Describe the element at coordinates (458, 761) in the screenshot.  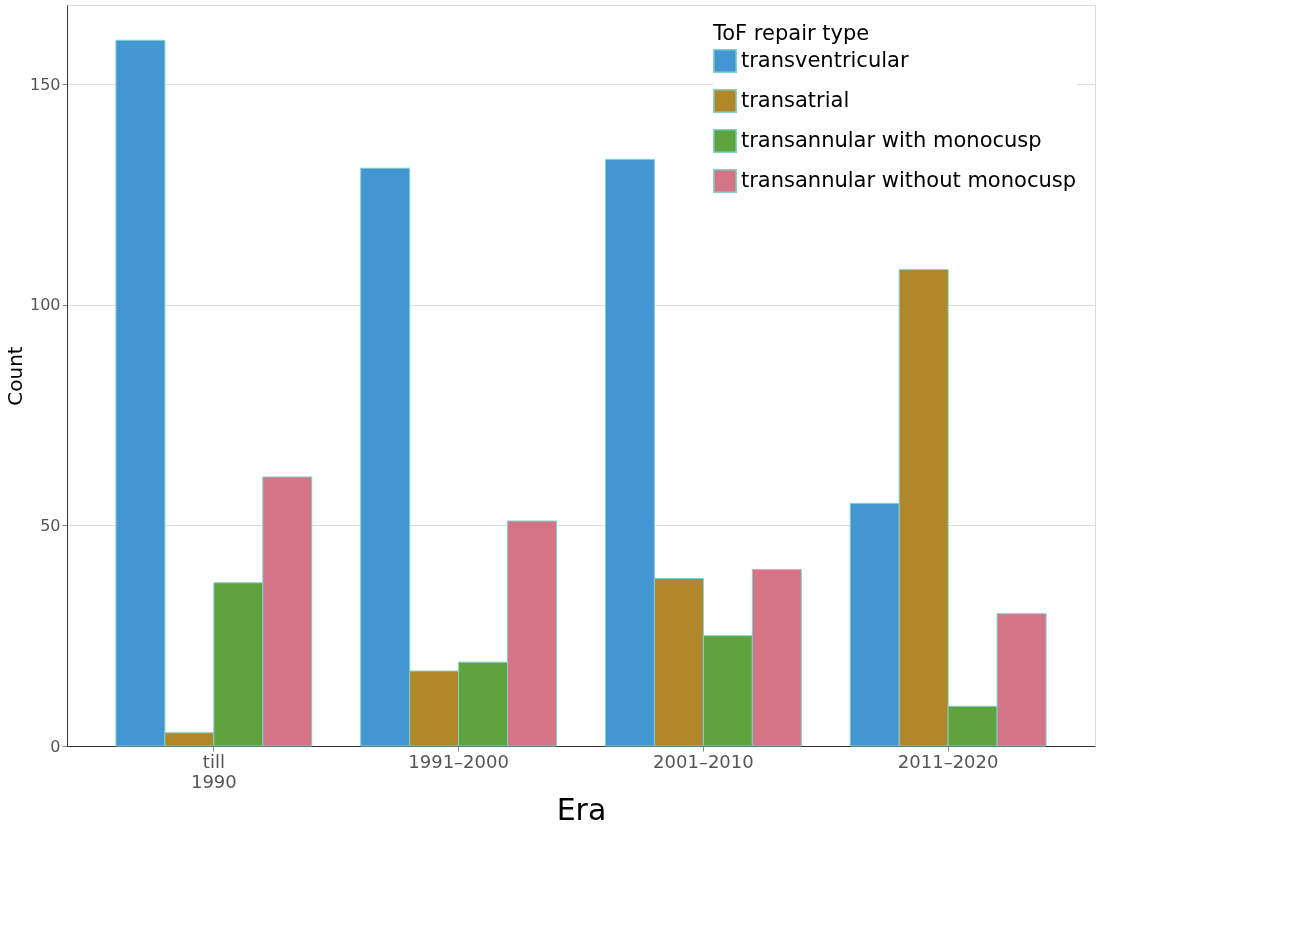
I see `x-tick-label: 1991–2000` at that location.